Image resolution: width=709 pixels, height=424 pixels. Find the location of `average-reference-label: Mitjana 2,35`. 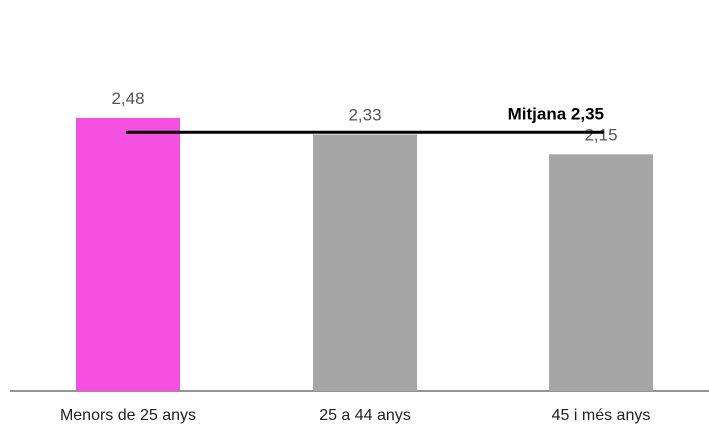

average-reference-label: Mitjana 2,35 is located at coordinates (556, 113).